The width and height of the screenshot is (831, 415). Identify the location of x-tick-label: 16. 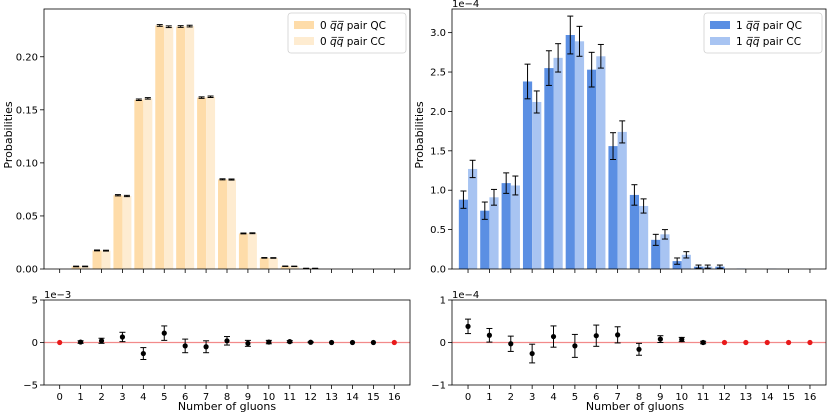
(810, 397).